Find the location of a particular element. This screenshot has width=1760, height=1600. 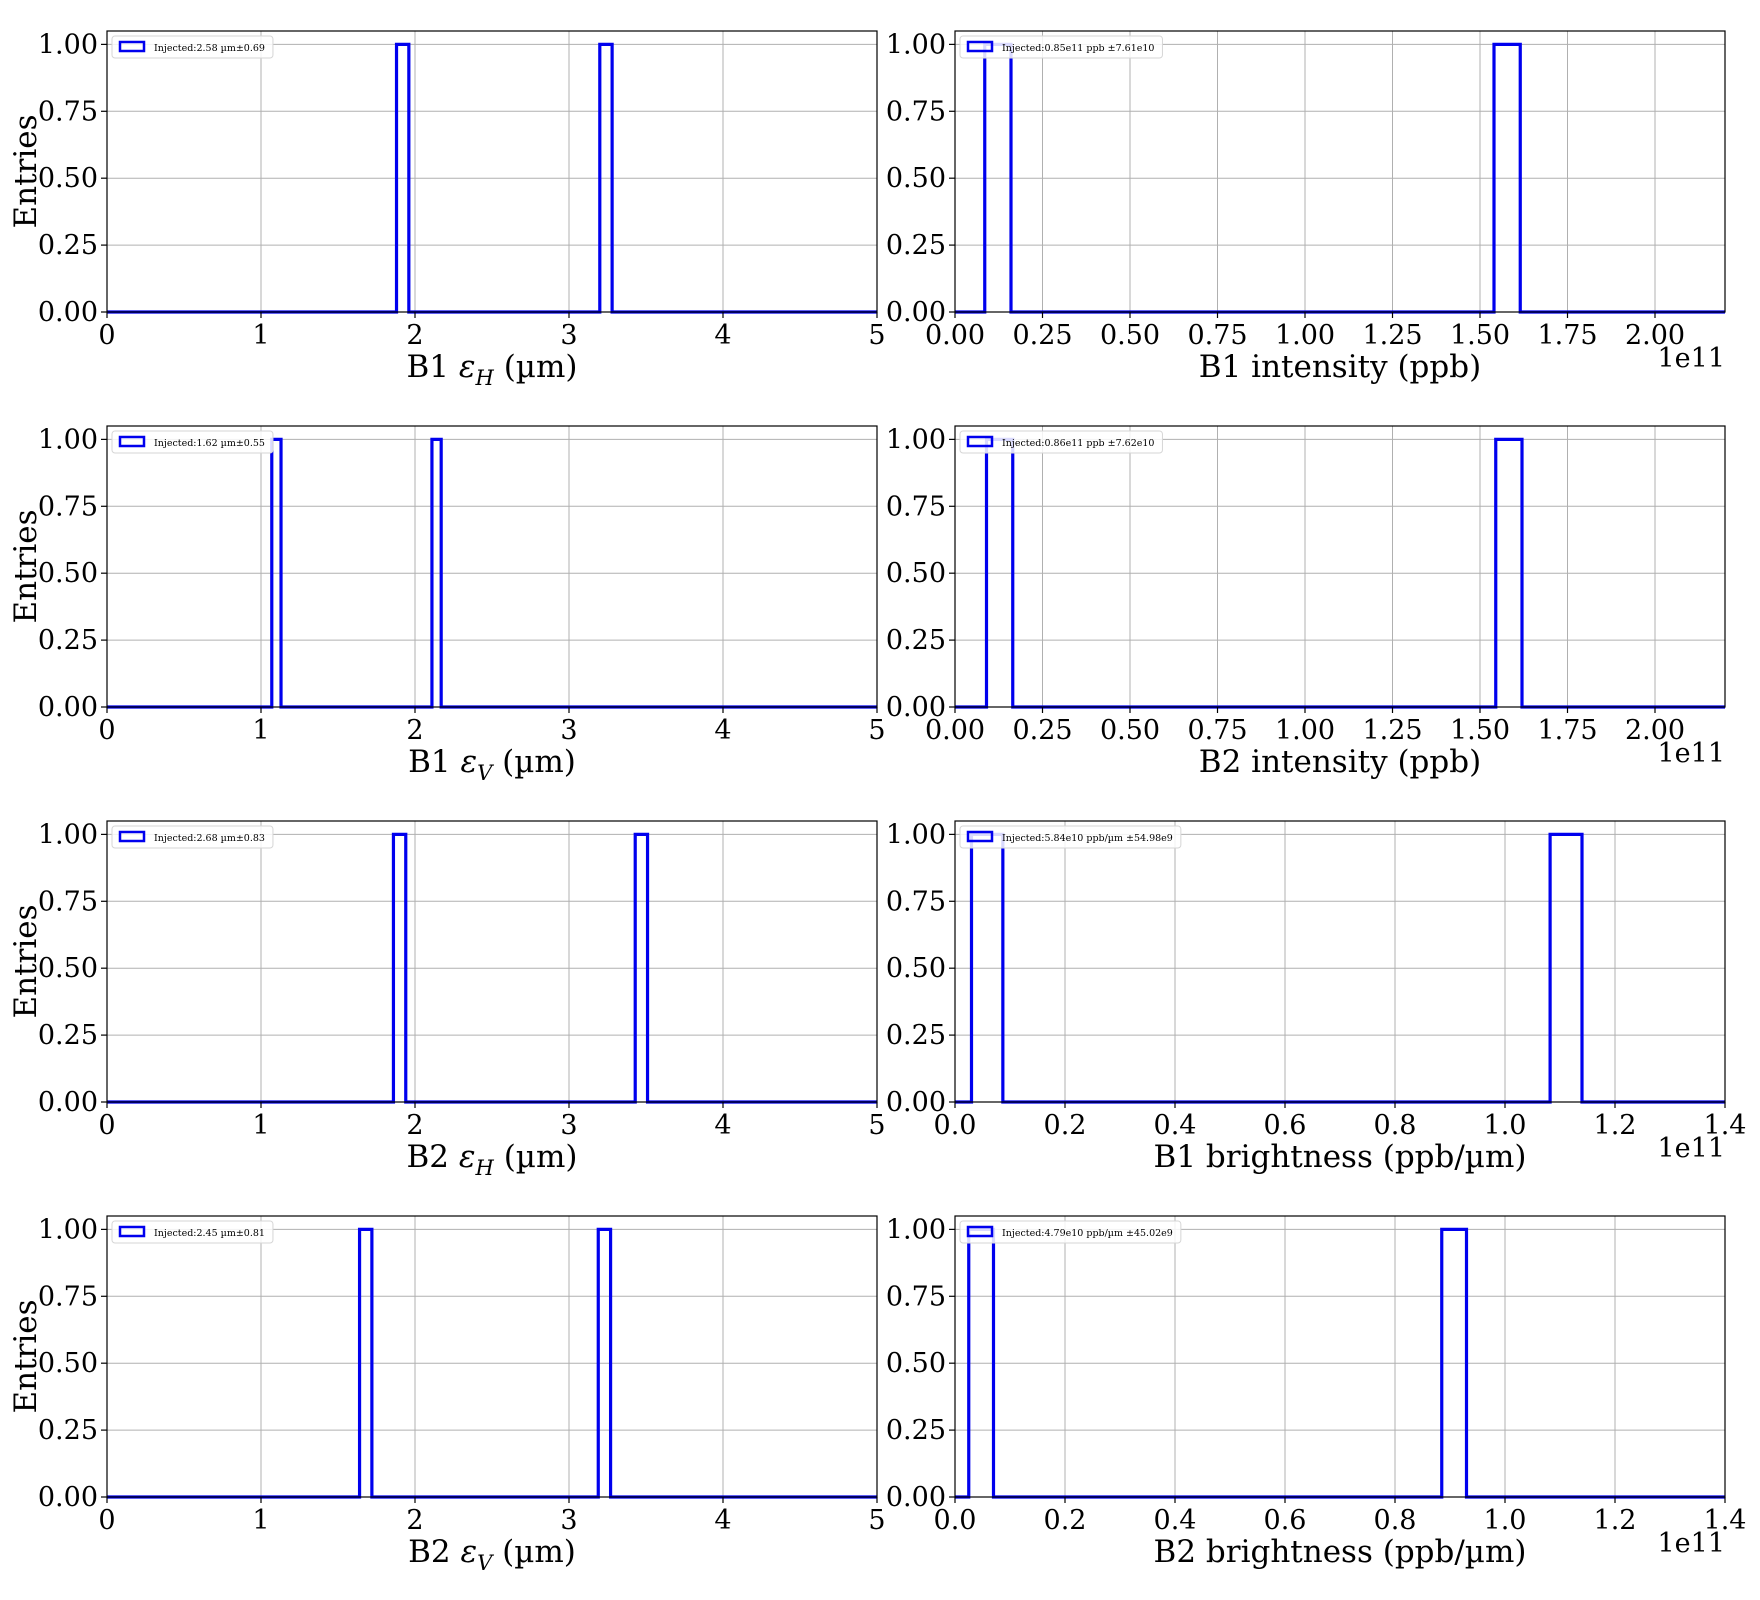

legend: Injected:1.62 µm±0.55 is located at coordinates (192, 442).